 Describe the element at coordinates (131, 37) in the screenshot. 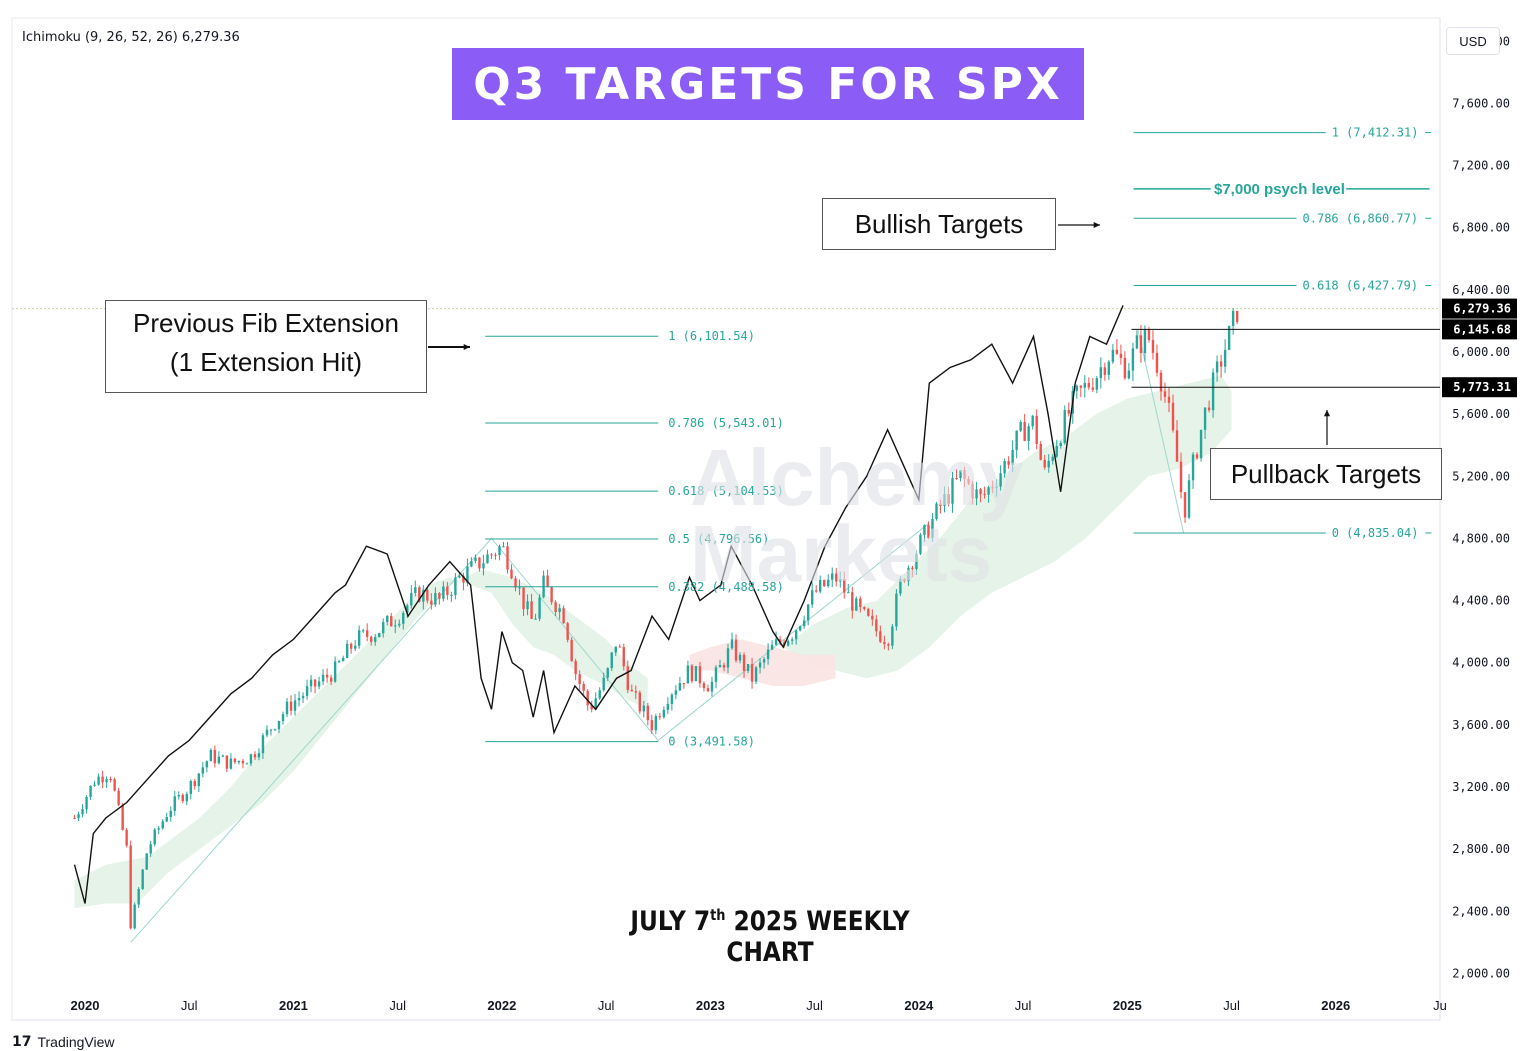

I see `indicator-legend: Ichimoku (9, 26, 52, 26) 6,279.36` at that location.